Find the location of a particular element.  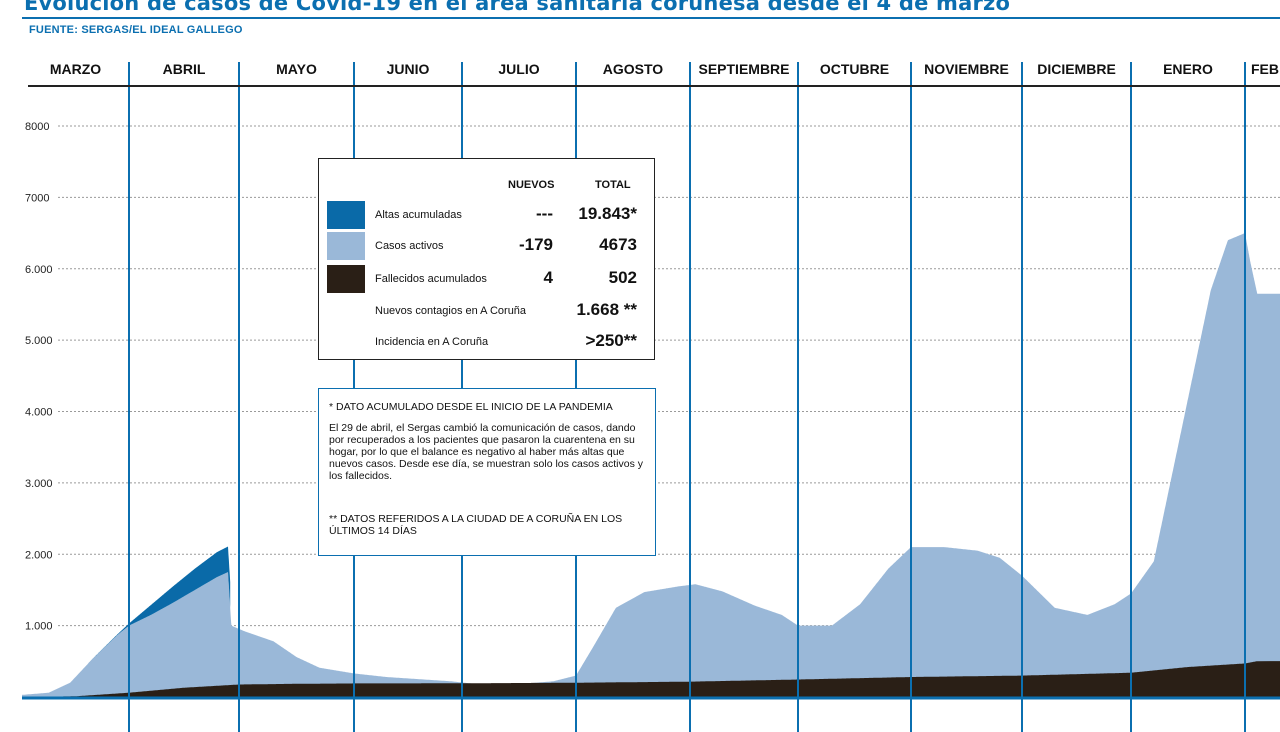

y-tick-label: 7000 is located at coordinates (37, 198).